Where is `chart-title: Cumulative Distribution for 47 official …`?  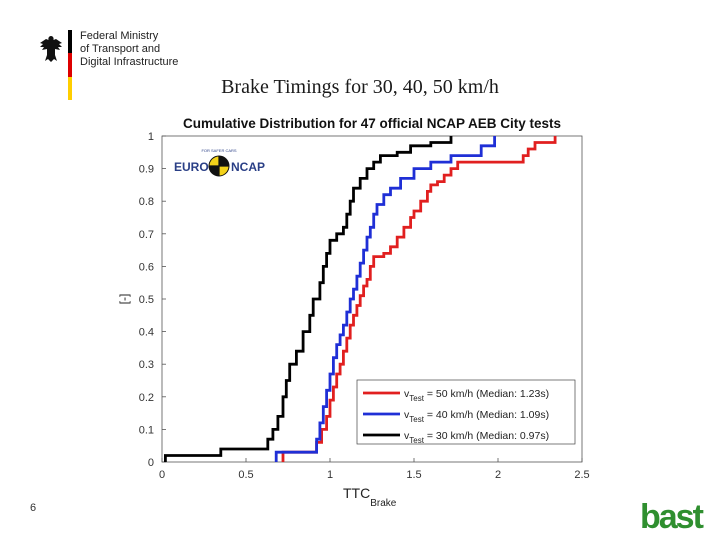 chart-title: Cumulative Distribution for 47 official … is located at coordinates (372, 123).